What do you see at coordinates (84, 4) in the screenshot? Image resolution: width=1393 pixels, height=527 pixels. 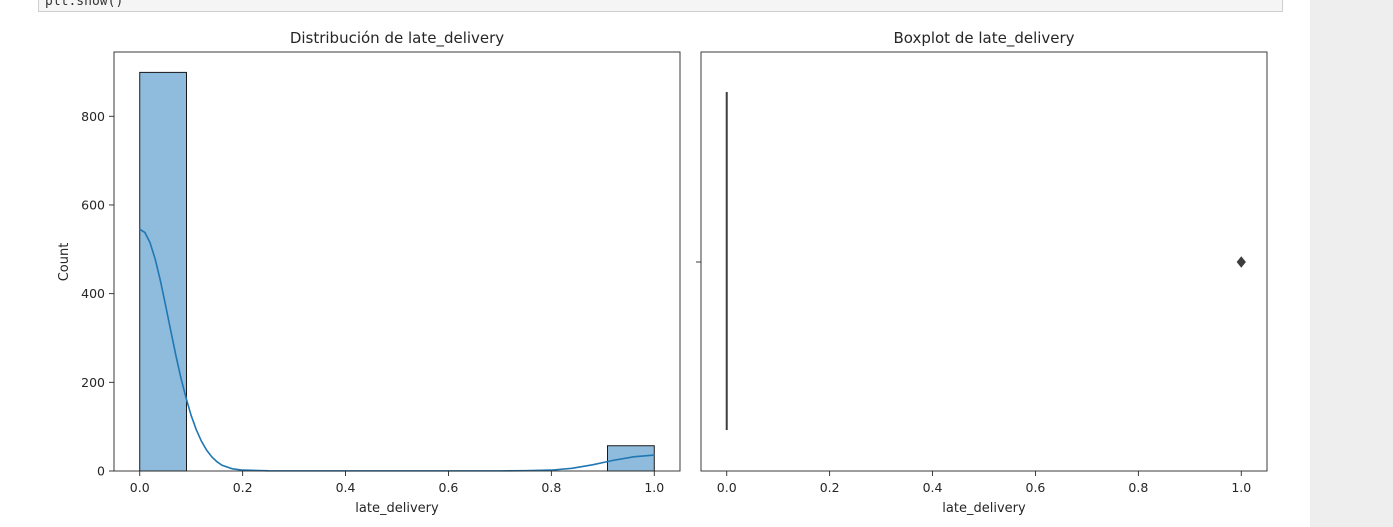 I see `code-text: plt.show()` at bounding box center [84, 4].